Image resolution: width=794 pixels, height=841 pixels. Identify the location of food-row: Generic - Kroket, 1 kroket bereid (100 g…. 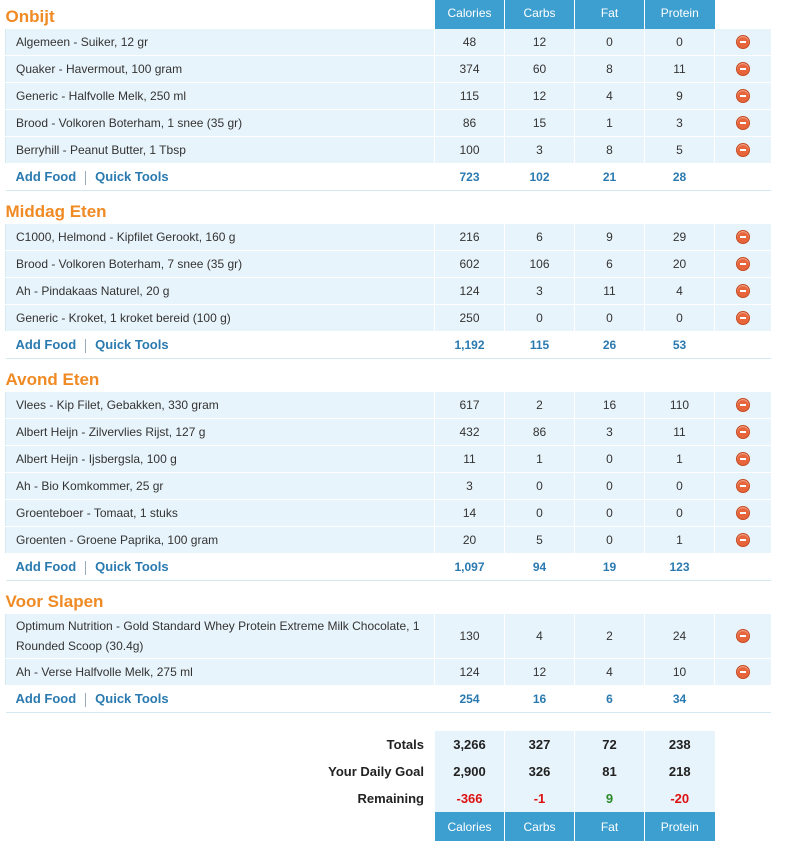
(388, 318).